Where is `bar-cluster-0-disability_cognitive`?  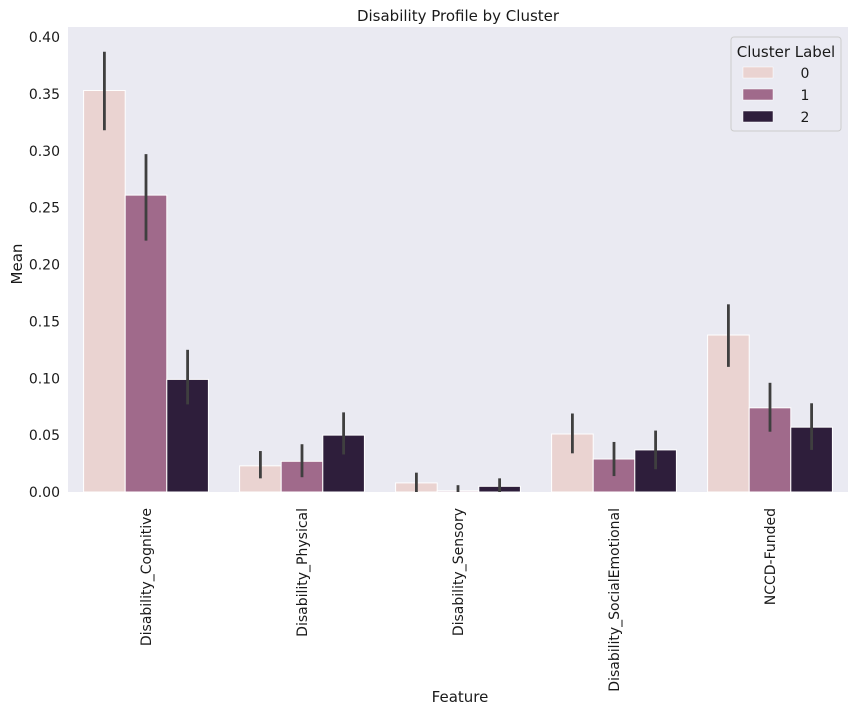
bar-cluster-0-disability_cognitive is located at coordinates (104, 291).